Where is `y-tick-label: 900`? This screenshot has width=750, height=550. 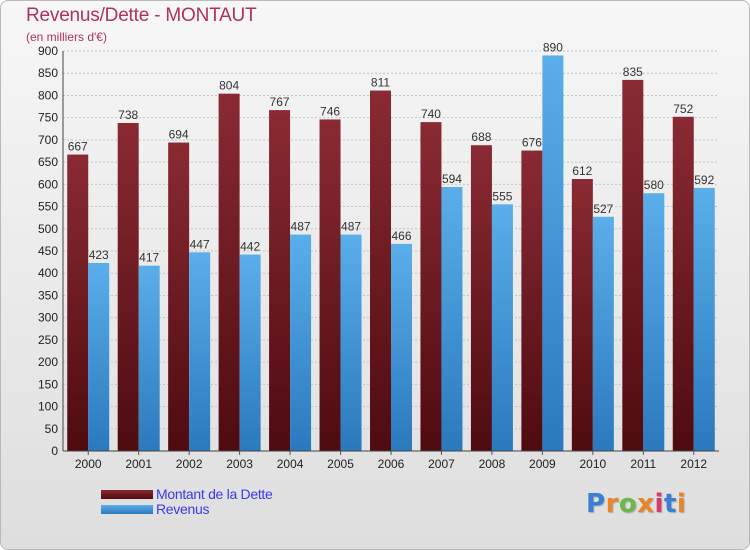 y-tick-label: 900 is located at coordinates (48, 51).